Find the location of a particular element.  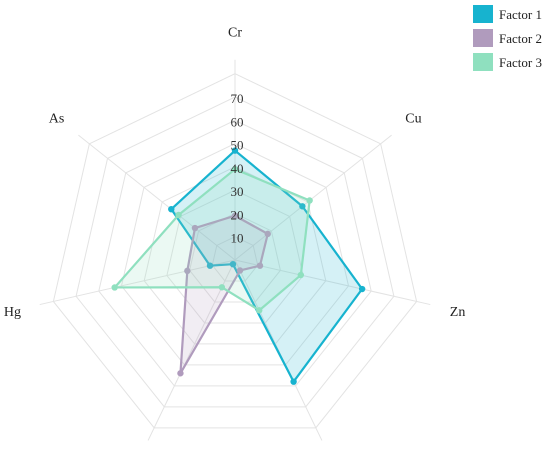

tick-label: 70 is located at coordinates (237, 98).